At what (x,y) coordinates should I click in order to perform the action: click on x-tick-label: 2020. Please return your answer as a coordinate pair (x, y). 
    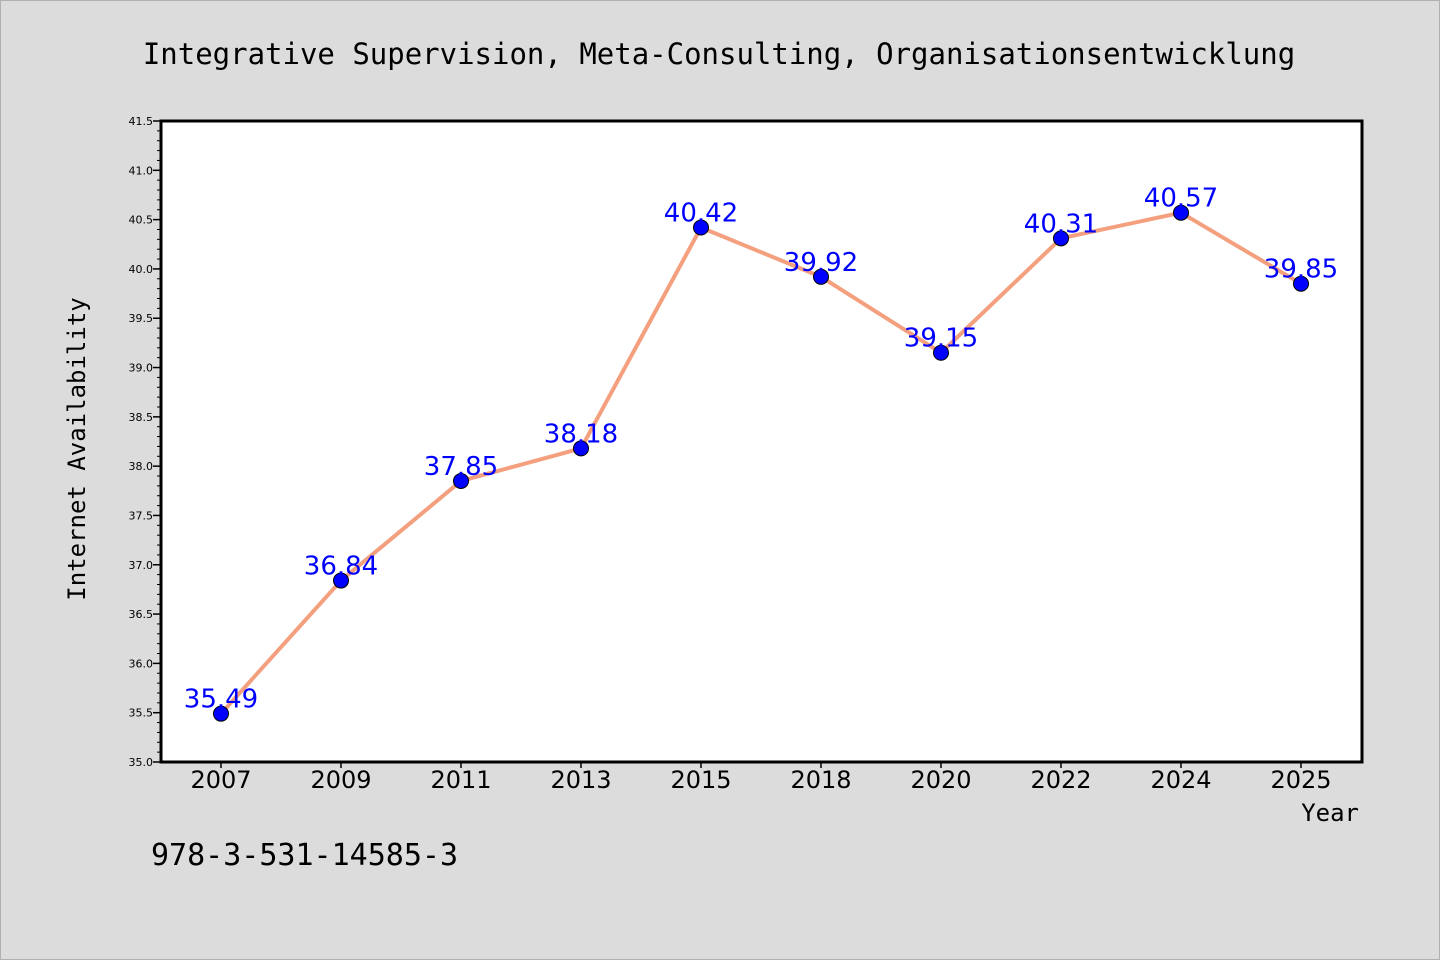
    Looking at the image, I should click on (940, 780).